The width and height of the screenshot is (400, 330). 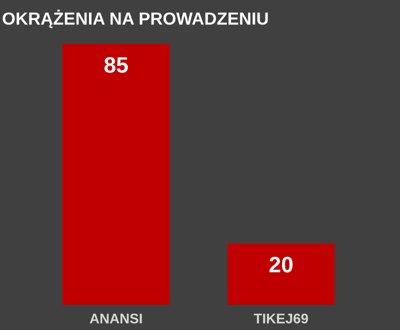 I want to click on x-tick-label: TIKEJ69, so click(x=281, y=319).